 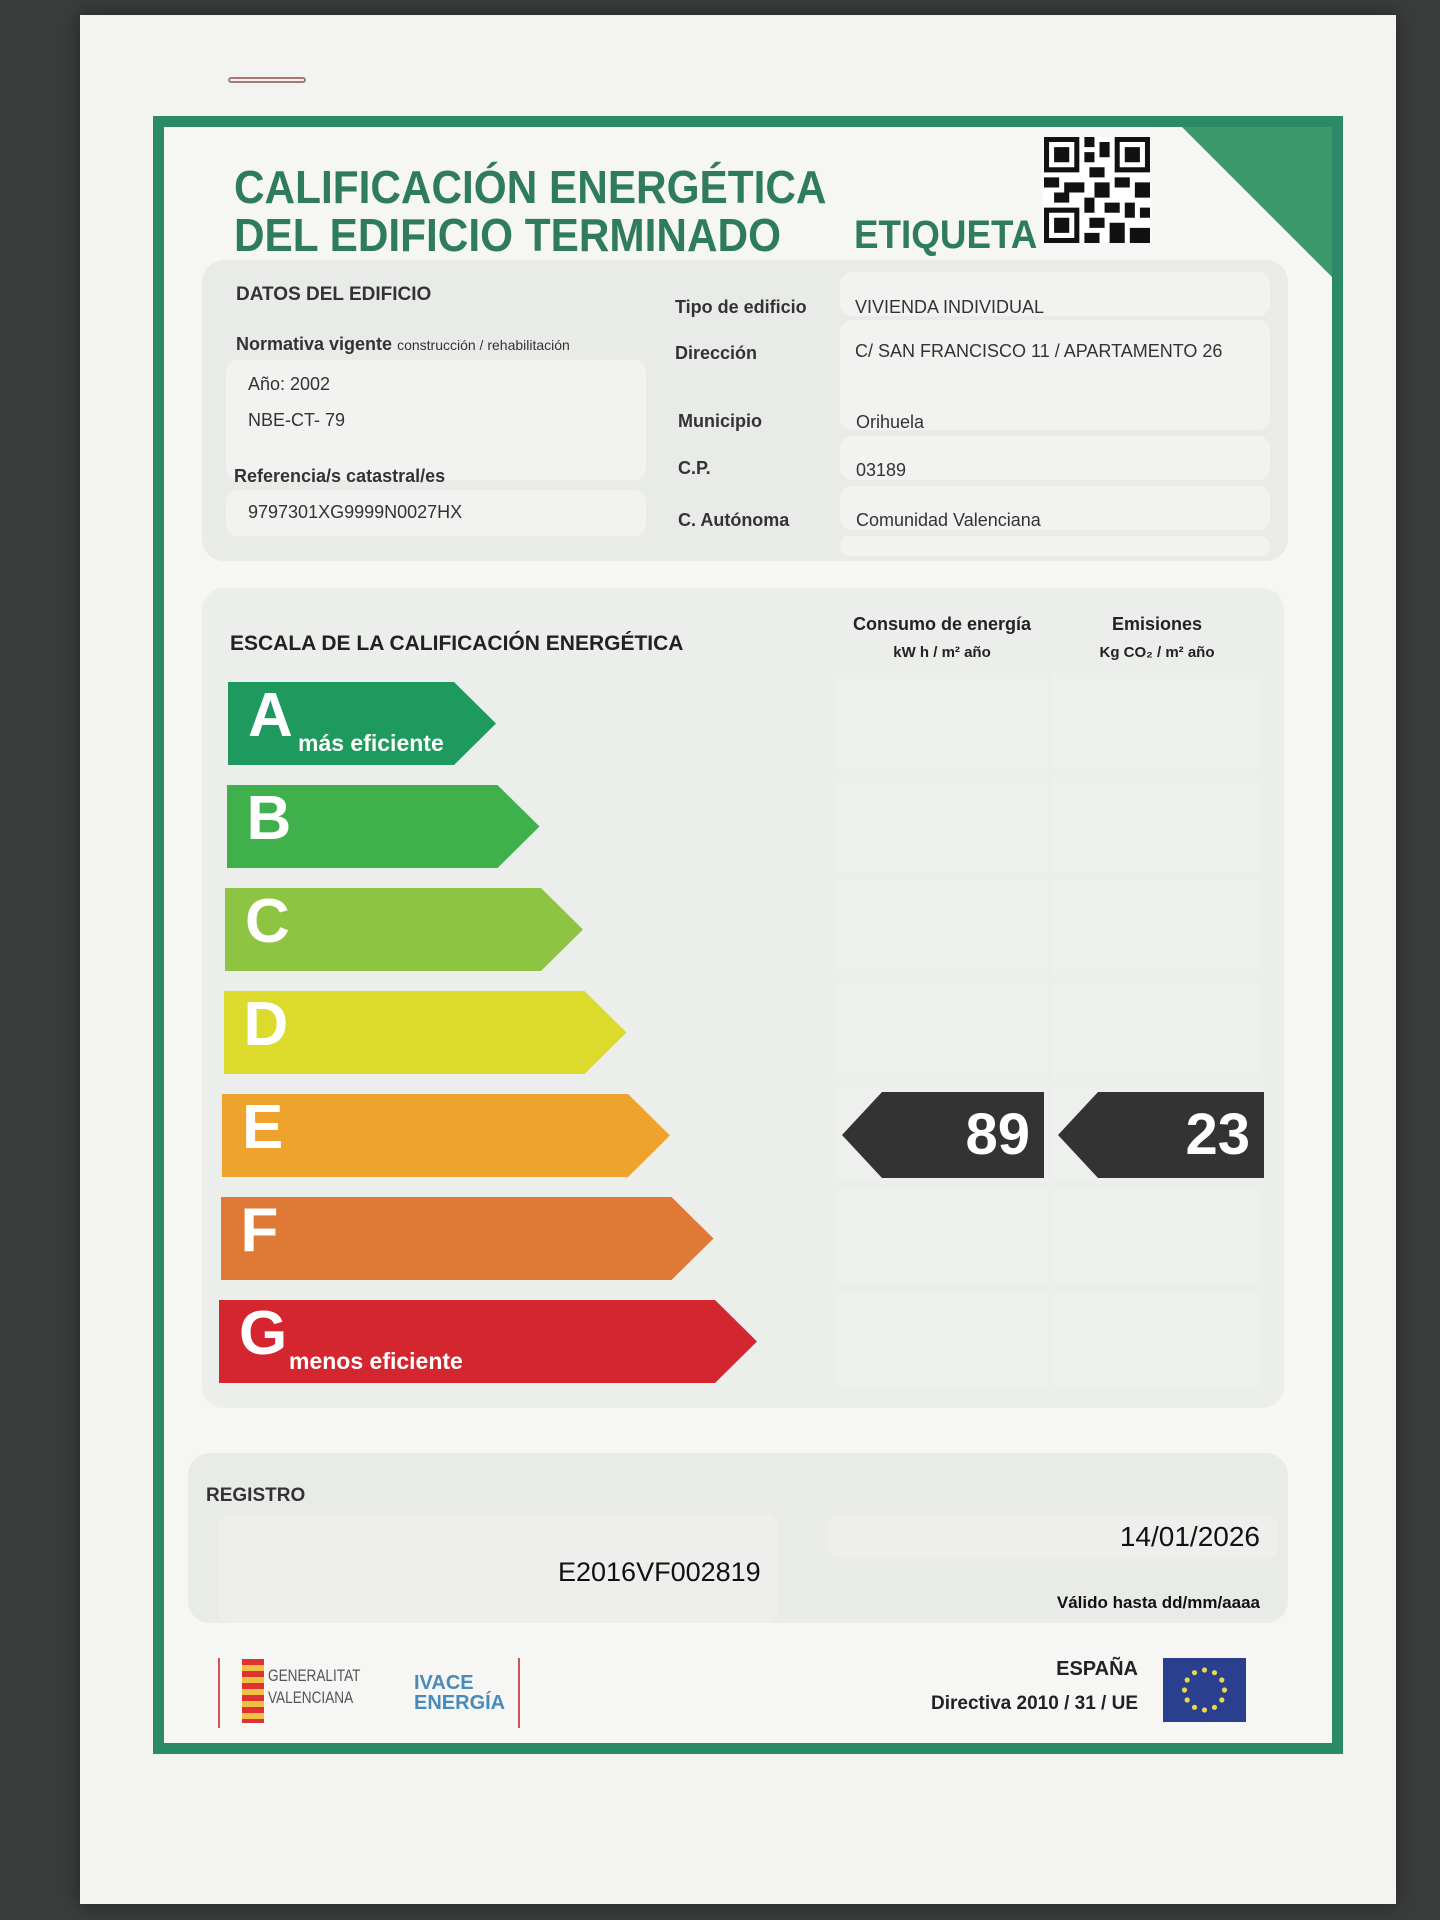 What do you see at coordinates (460, 1693) in the screenshot?
I see `ivace-logo: IVACE ENERGÍA` at bounding box center [460, 1693].